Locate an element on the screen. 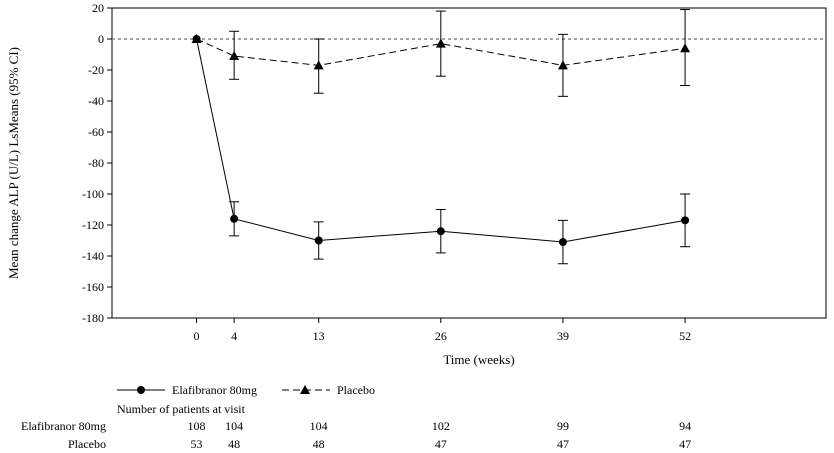 This screenshot has width=834, height=453. x-tick-label: 0 is located at coordinates (197, 336).